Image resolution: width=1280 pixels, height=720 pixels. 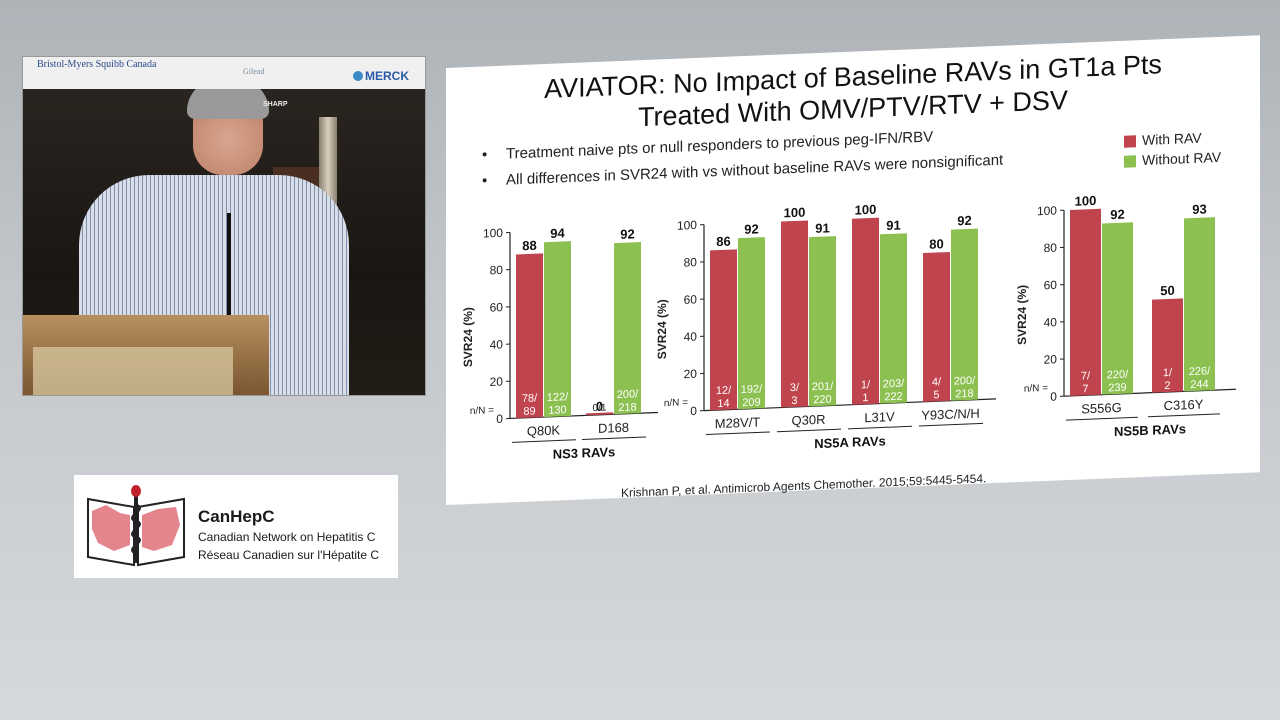 What do you see at coordinates (866, 385) in the screenshot?
I see `n-count: 1/` at bounding box center [866, 385].